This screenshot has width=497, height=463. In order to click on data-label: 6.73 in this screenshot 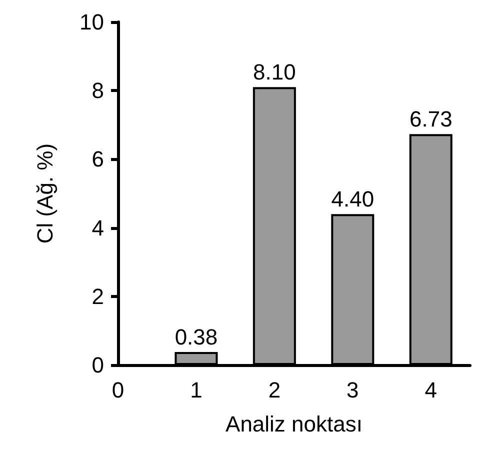, I will do `click(430, 119)`.